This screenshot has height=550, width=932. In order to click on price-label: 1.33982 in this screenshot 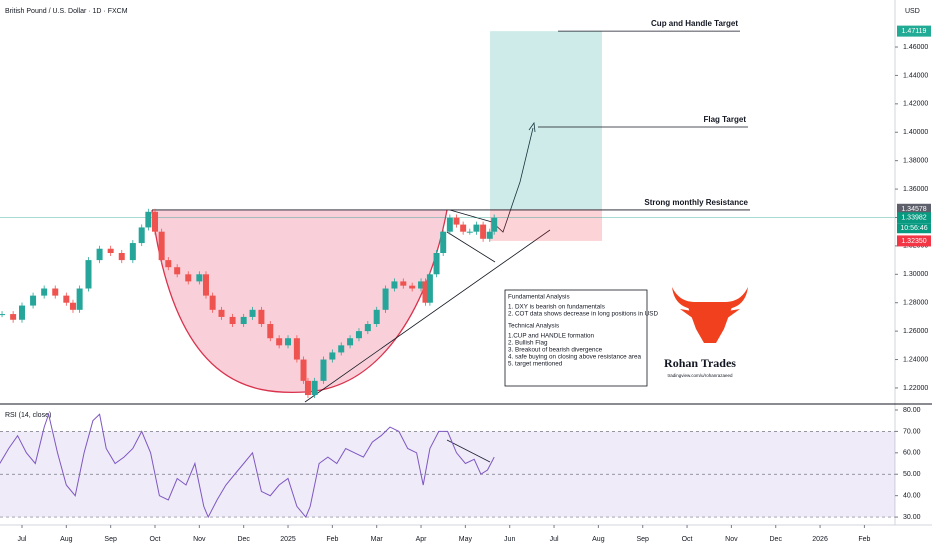, I will do `click(913, 218)`.